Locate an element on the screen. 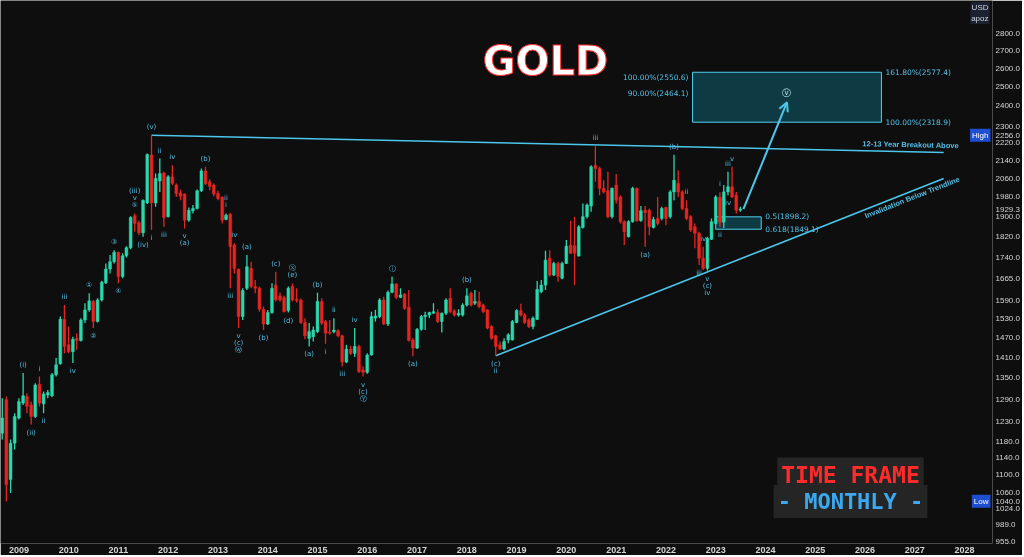  y-tick-label: 1740.0 is located at coordinates (1008, 258).